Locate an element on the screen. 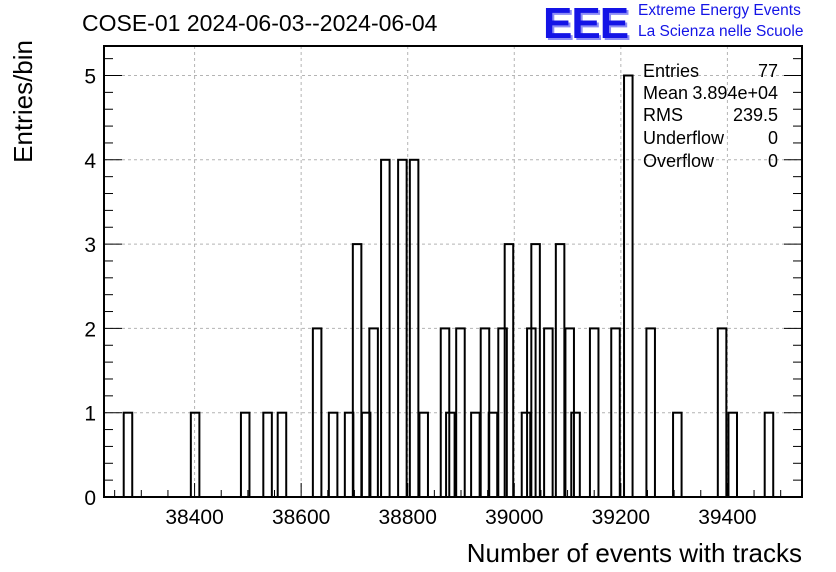 The width and height of the screenshot is (836, 572). y-tick-label: 4 is located at coordinates (90, 161).